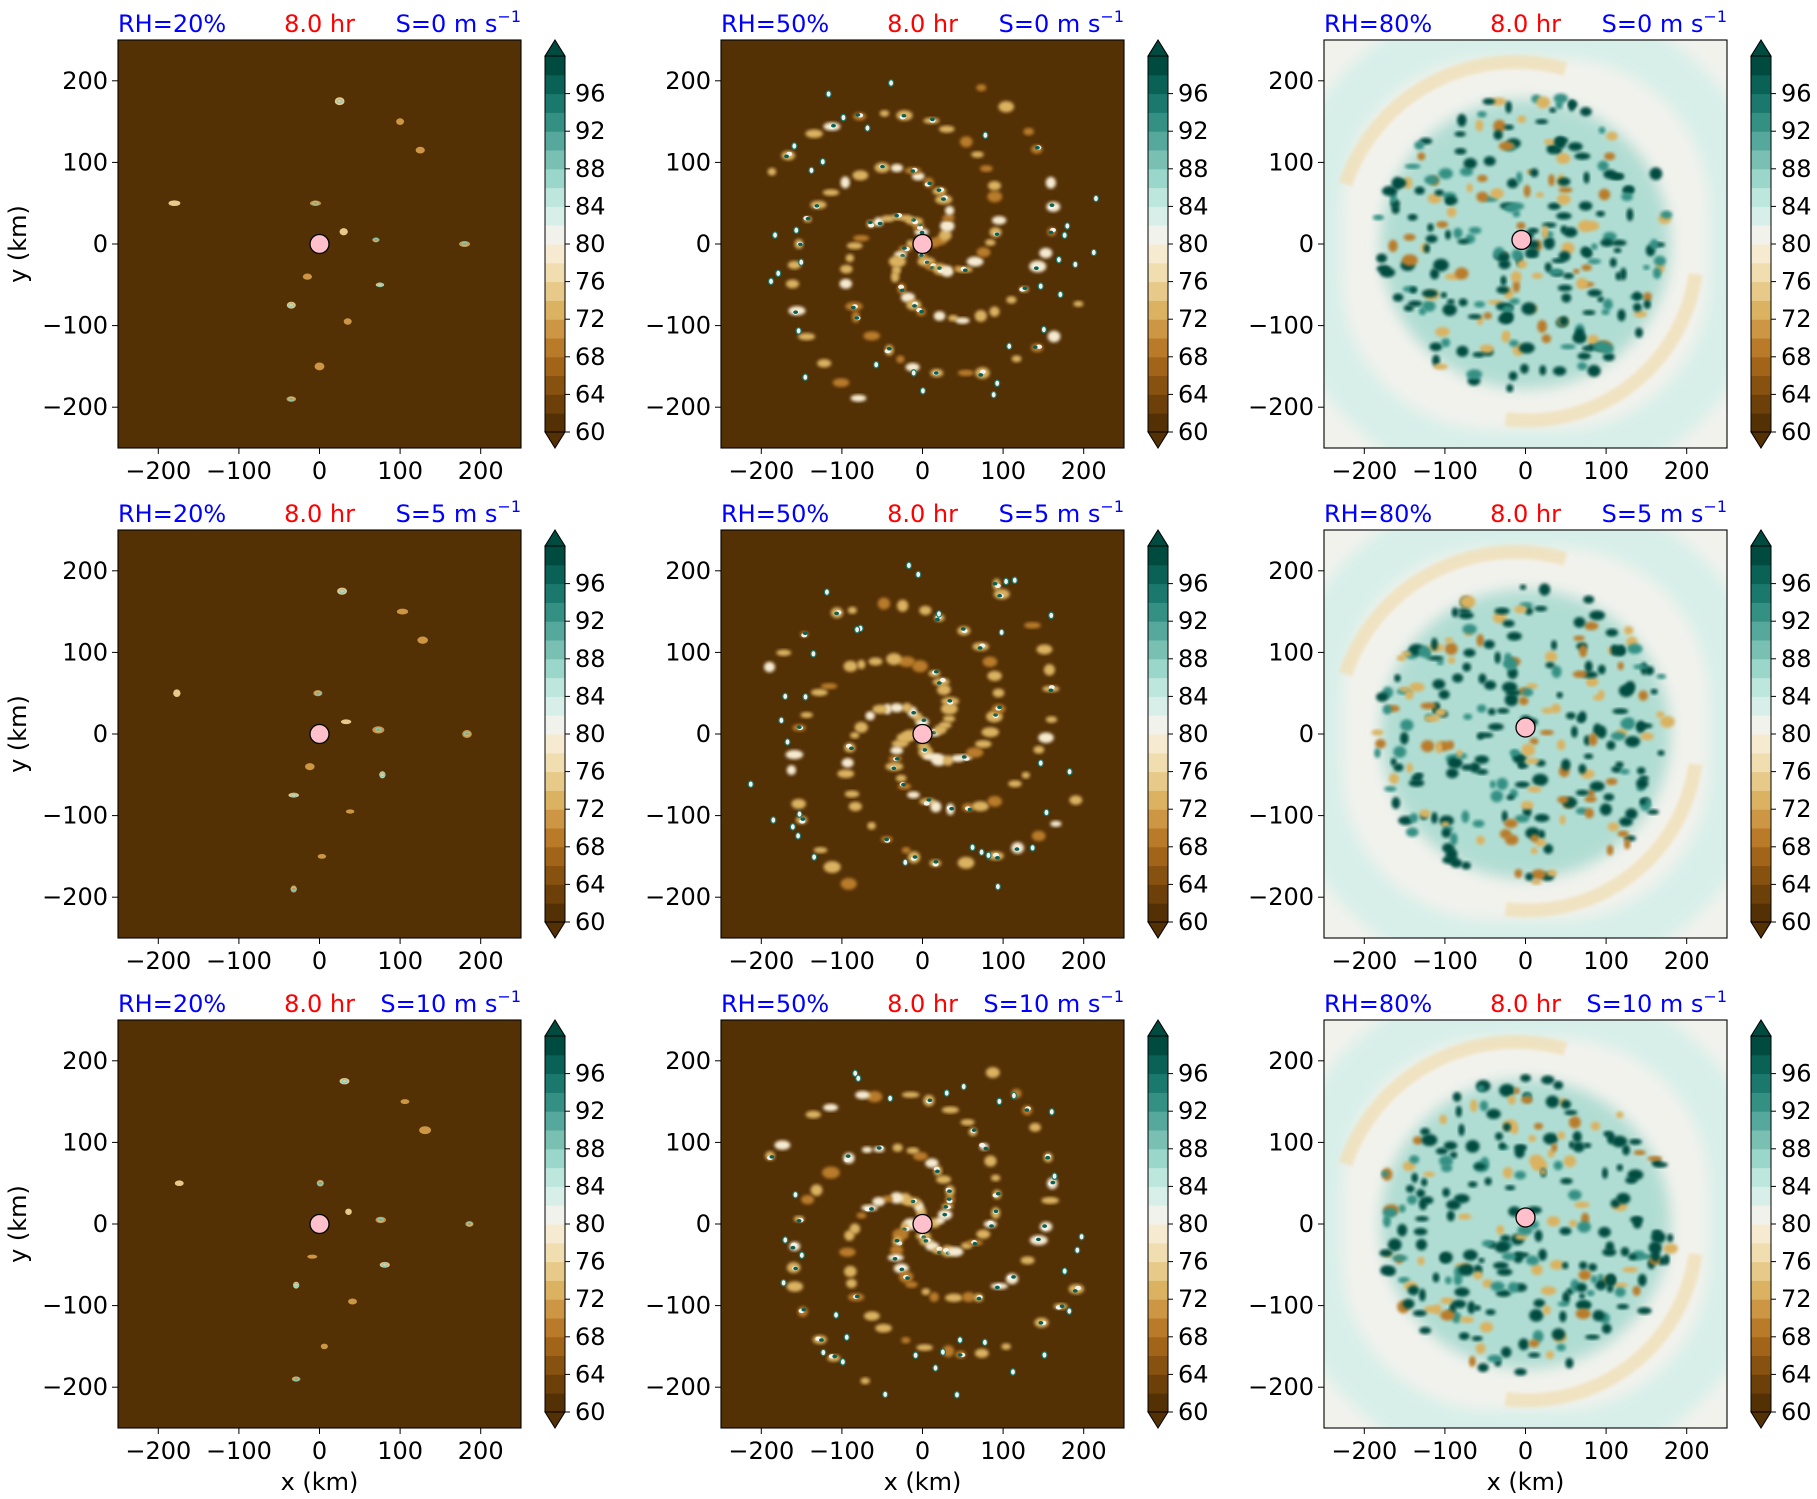 The width and height of the screenshot is (1817, 1499). I want to click on time-label: 8.0 hr, so click(319, 1004).